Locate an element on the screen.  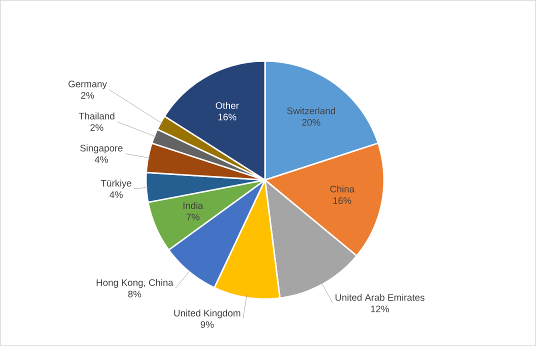
data-label: 7% is located at coordinates (193, 217).